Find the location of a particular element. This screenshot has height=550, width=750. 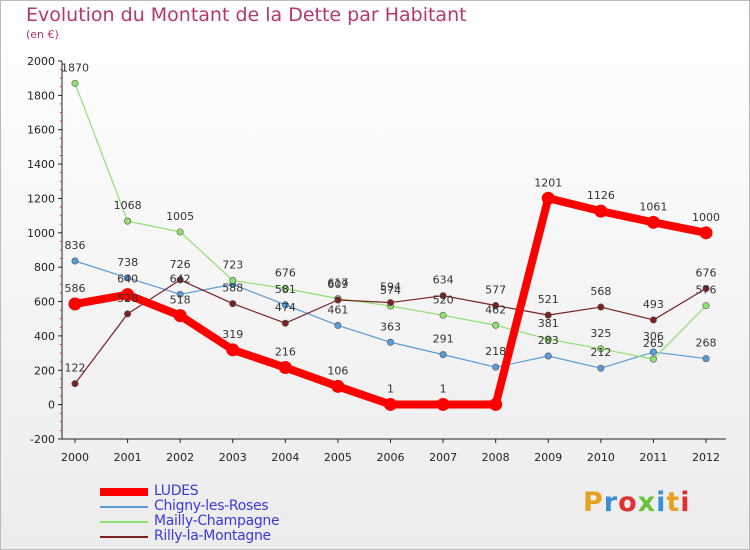

x-tick-label: 2005 is located at coordinates (338, 457).